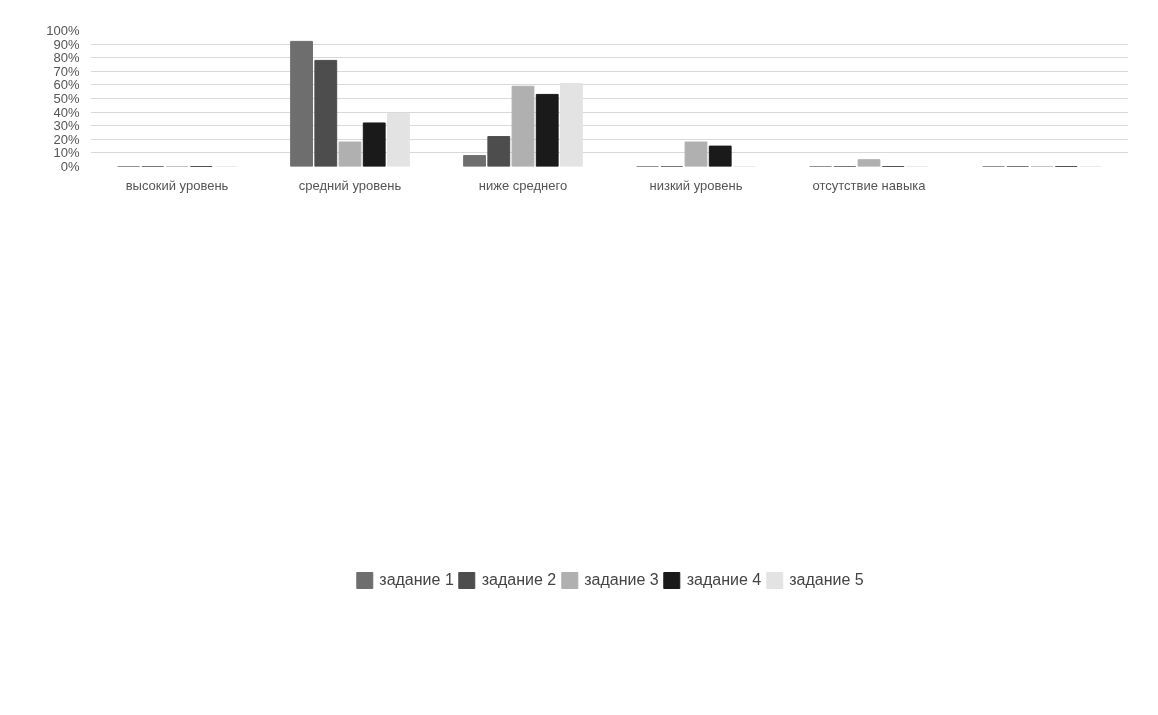 This screenshot has width=1158, height=715. What do you see at coordinates (66, 44) in the screenshot?
I see `y-tick-label: 90%` at bounding box center [66, 44].